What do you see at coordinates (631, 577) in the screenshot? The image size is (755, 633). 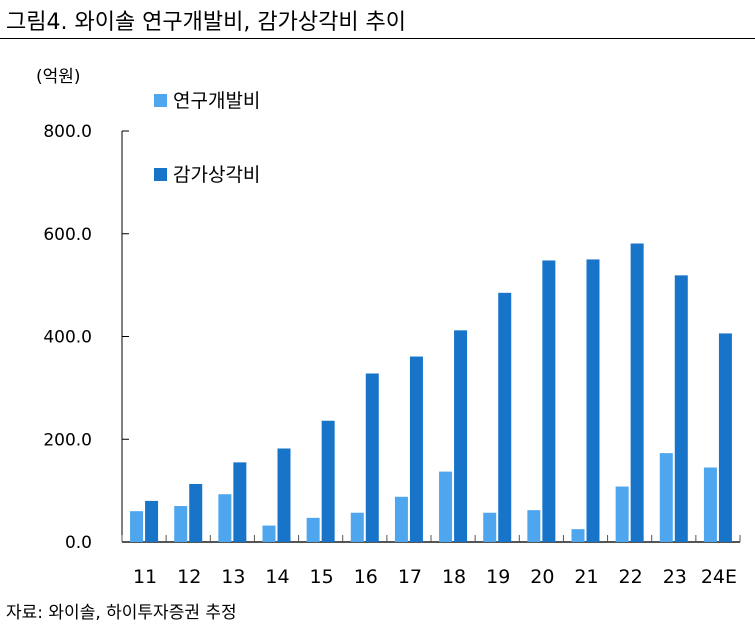 I see `x-tick-label: 22` at bounding box center [631, 577].